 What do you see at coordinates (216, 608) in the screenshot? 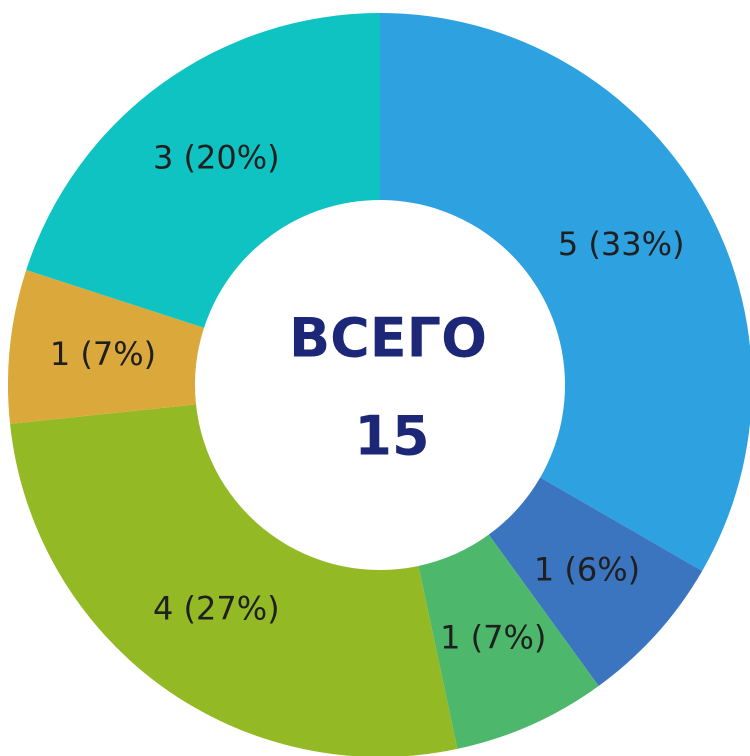
I see `data-label: 4 (27%)` at bounding box center [216, 608].